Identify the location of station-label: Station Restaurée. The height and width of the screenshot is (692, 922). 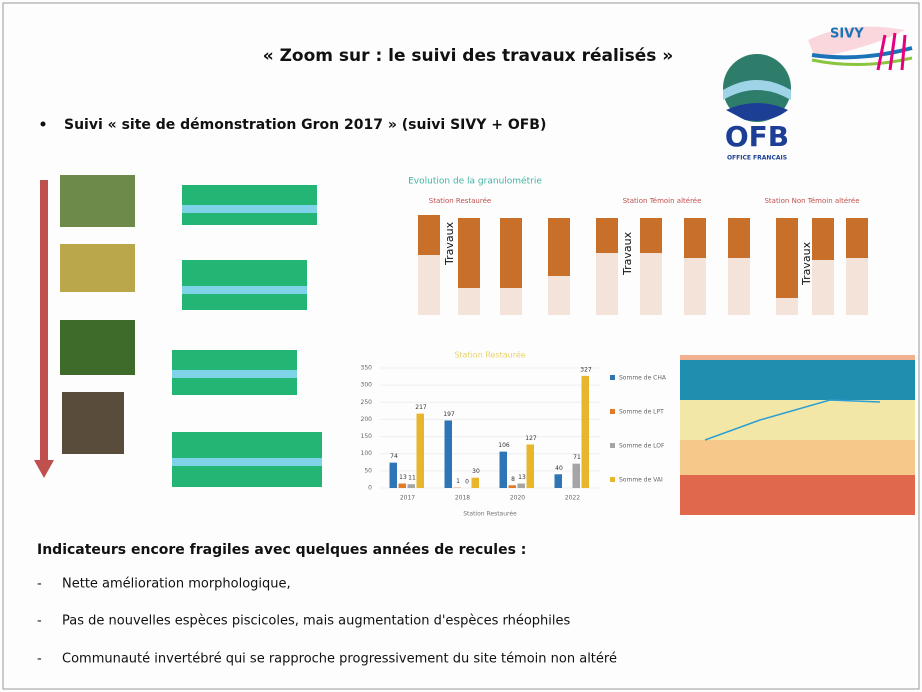
(460, 201).